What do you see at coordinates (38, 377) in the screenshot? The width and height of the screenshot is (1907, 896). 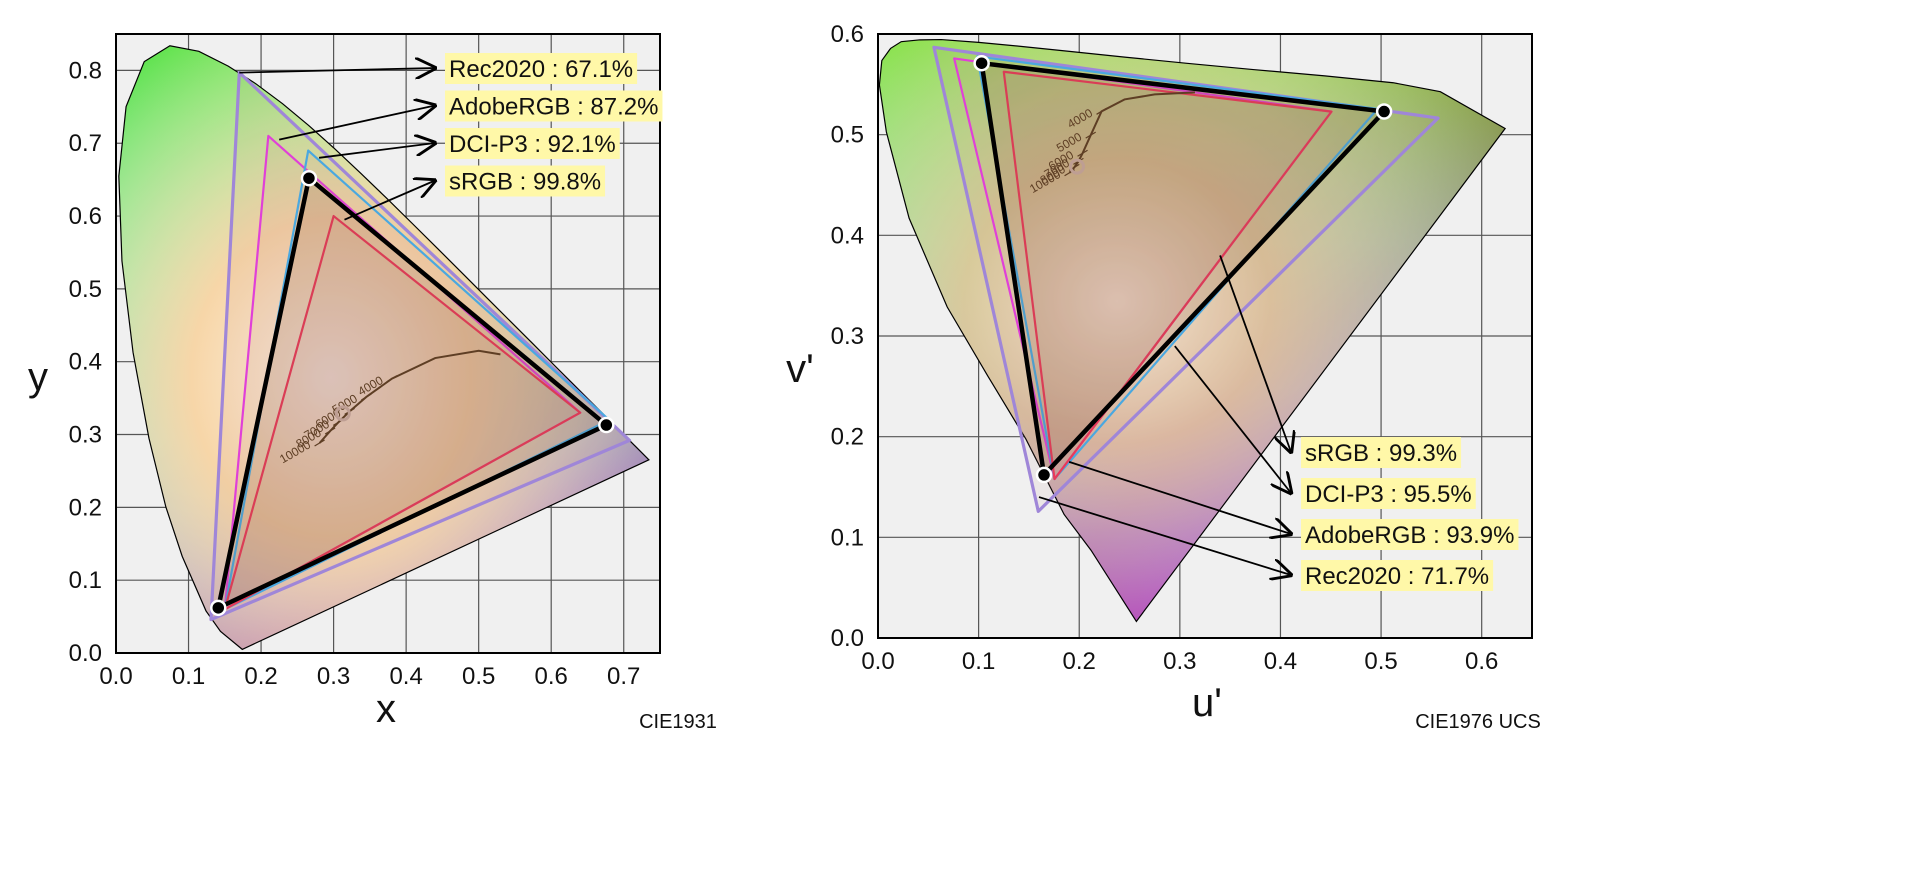 I see `y-axis-label: y` at bounding box center [38, 377].